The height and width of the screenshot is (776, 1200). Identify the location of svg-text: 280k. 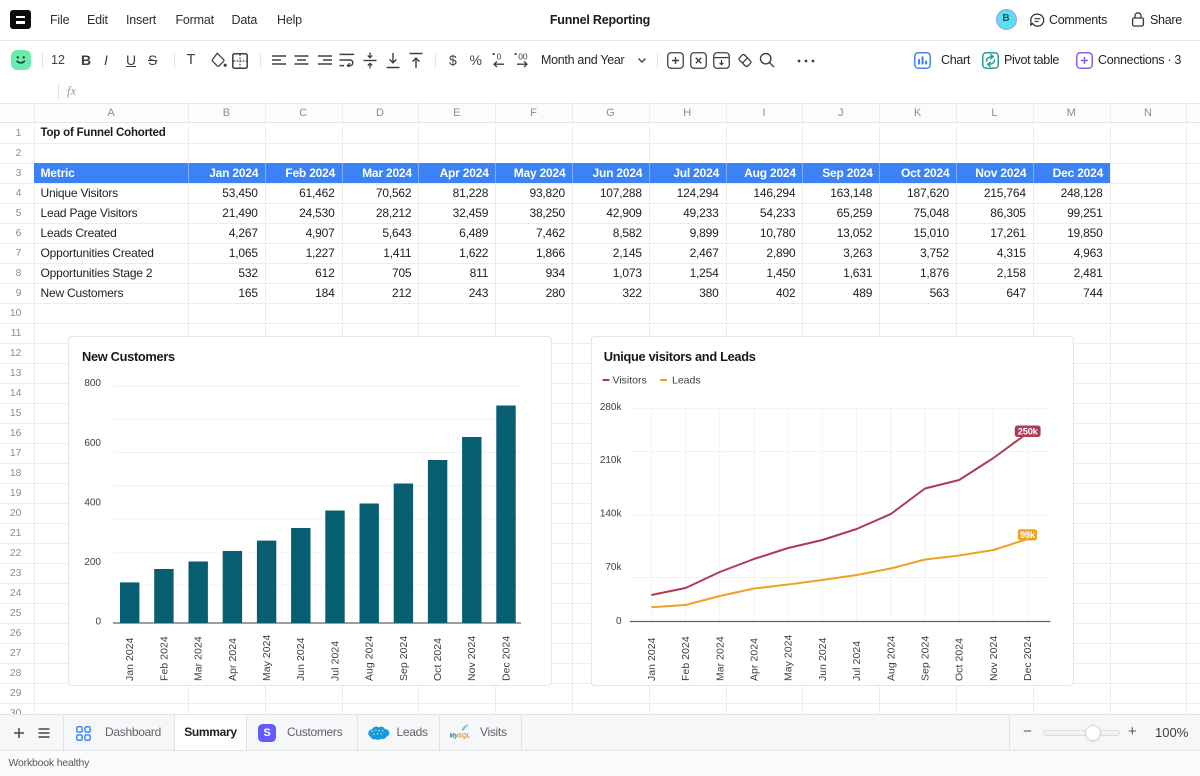
(611, 407).